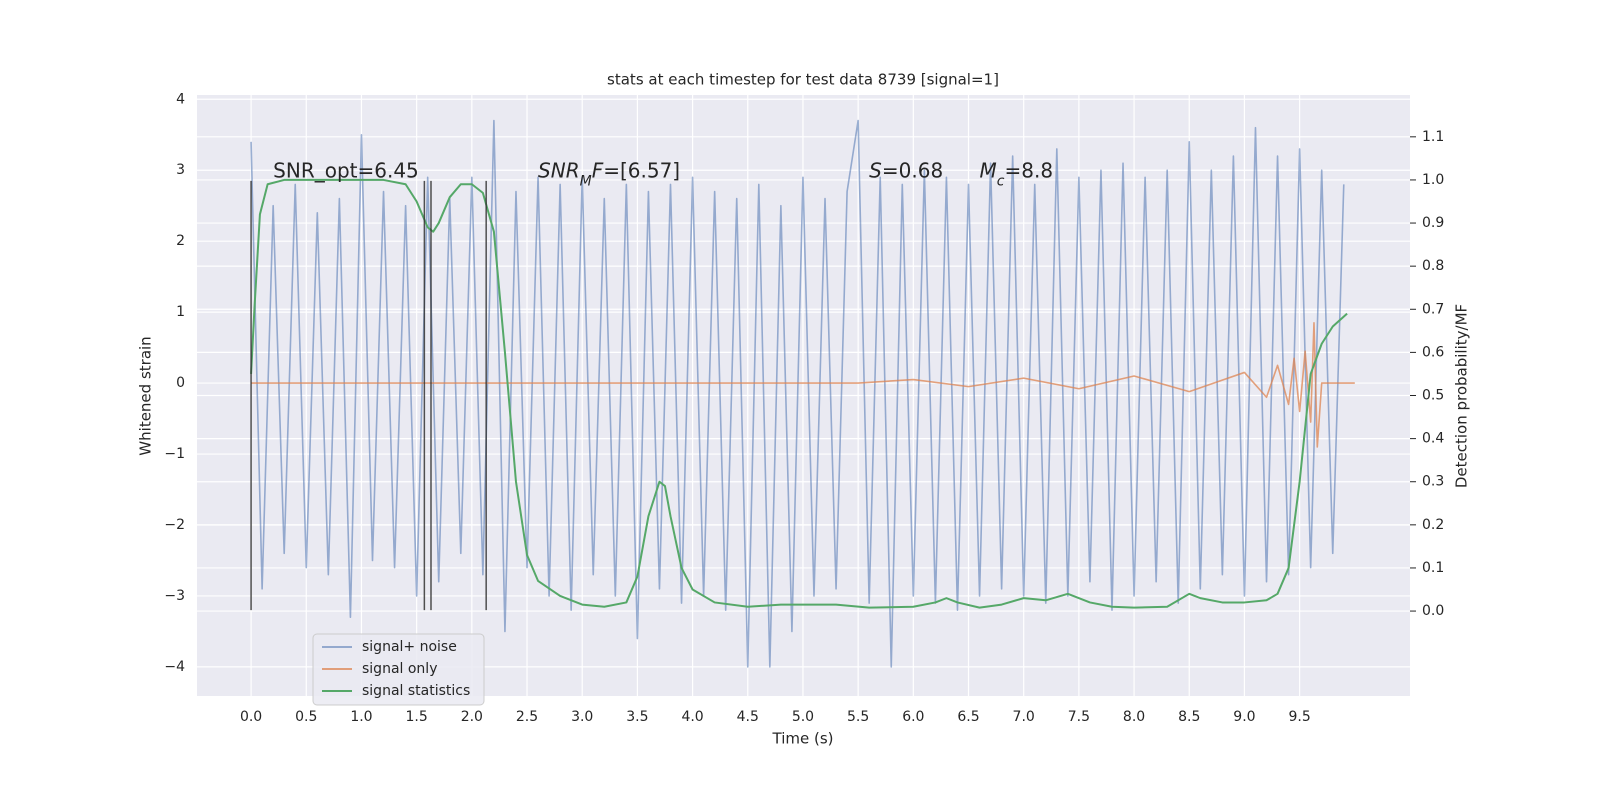  I want to click on y-tick-label: −3, so click(174, 596).